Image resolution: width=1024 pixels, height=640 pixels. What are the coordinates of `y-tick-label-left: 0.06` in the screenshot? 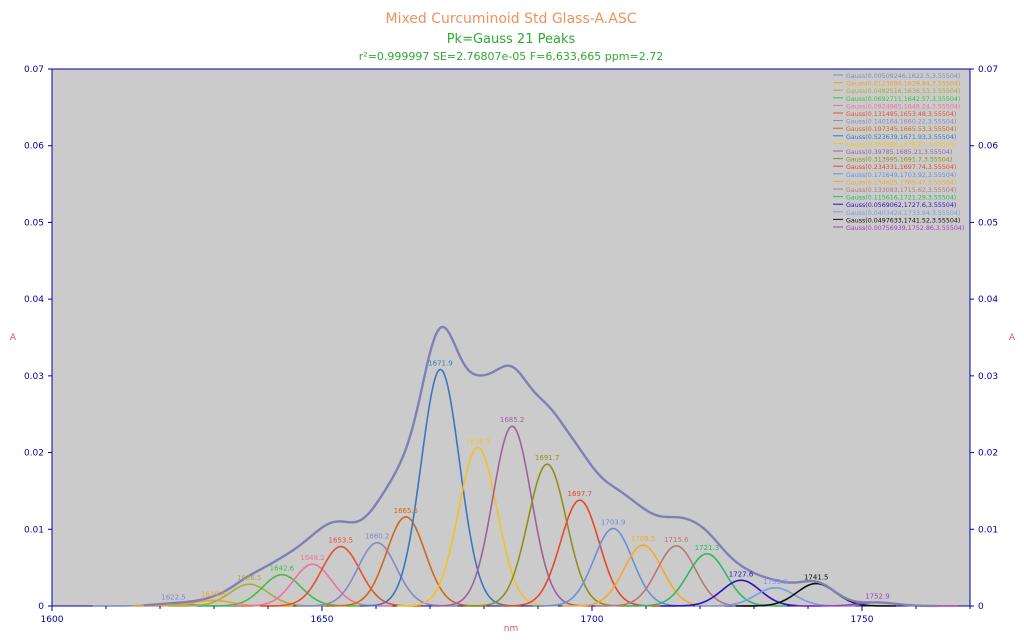 It's located at (34, 147).